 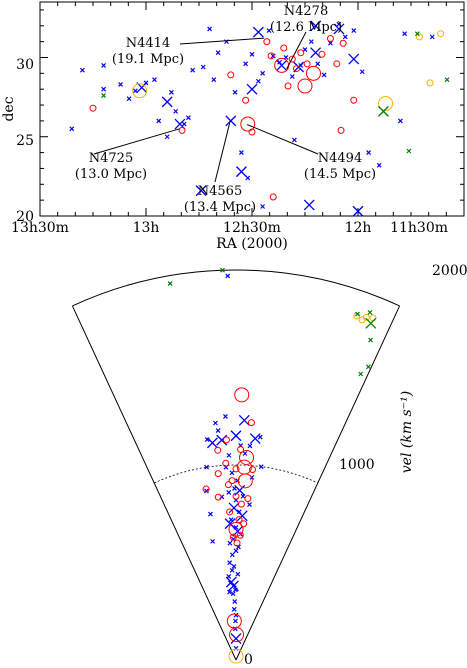 I want to click on sky-cross-large-0-5-b, so click(x=282, y=65).